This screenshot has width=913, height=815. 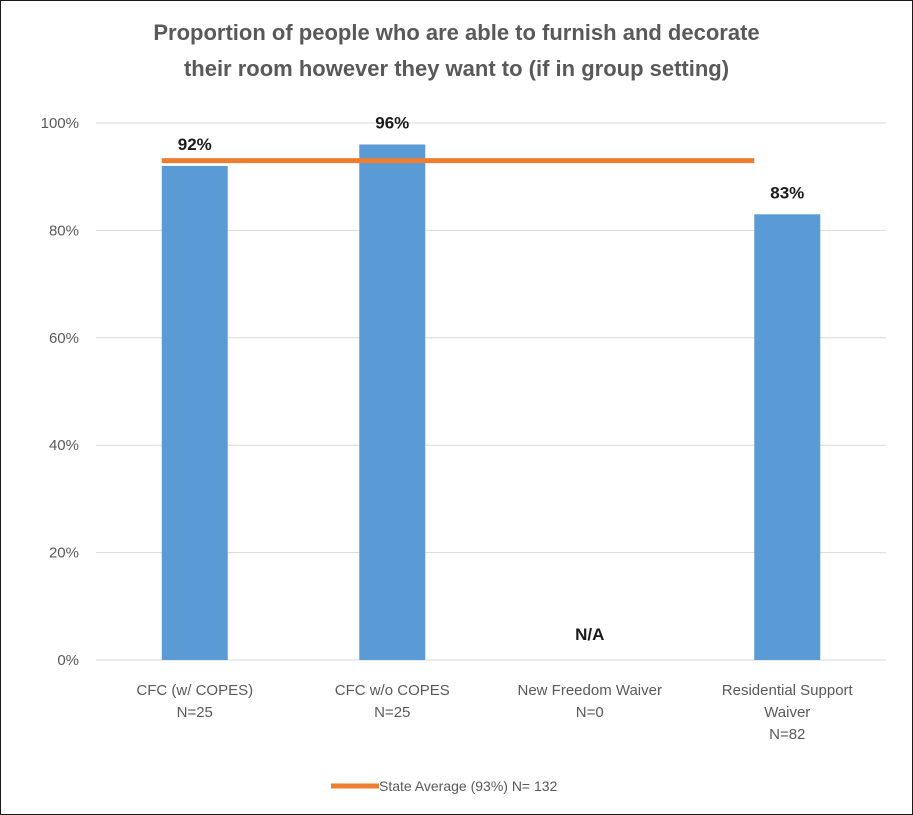 What do you see at coordinates (60, 392) in the screenshot?
I see `y-axis-ticks: 0% 20% 40% 60% 80% 100%` at bounding box center [60, 392].